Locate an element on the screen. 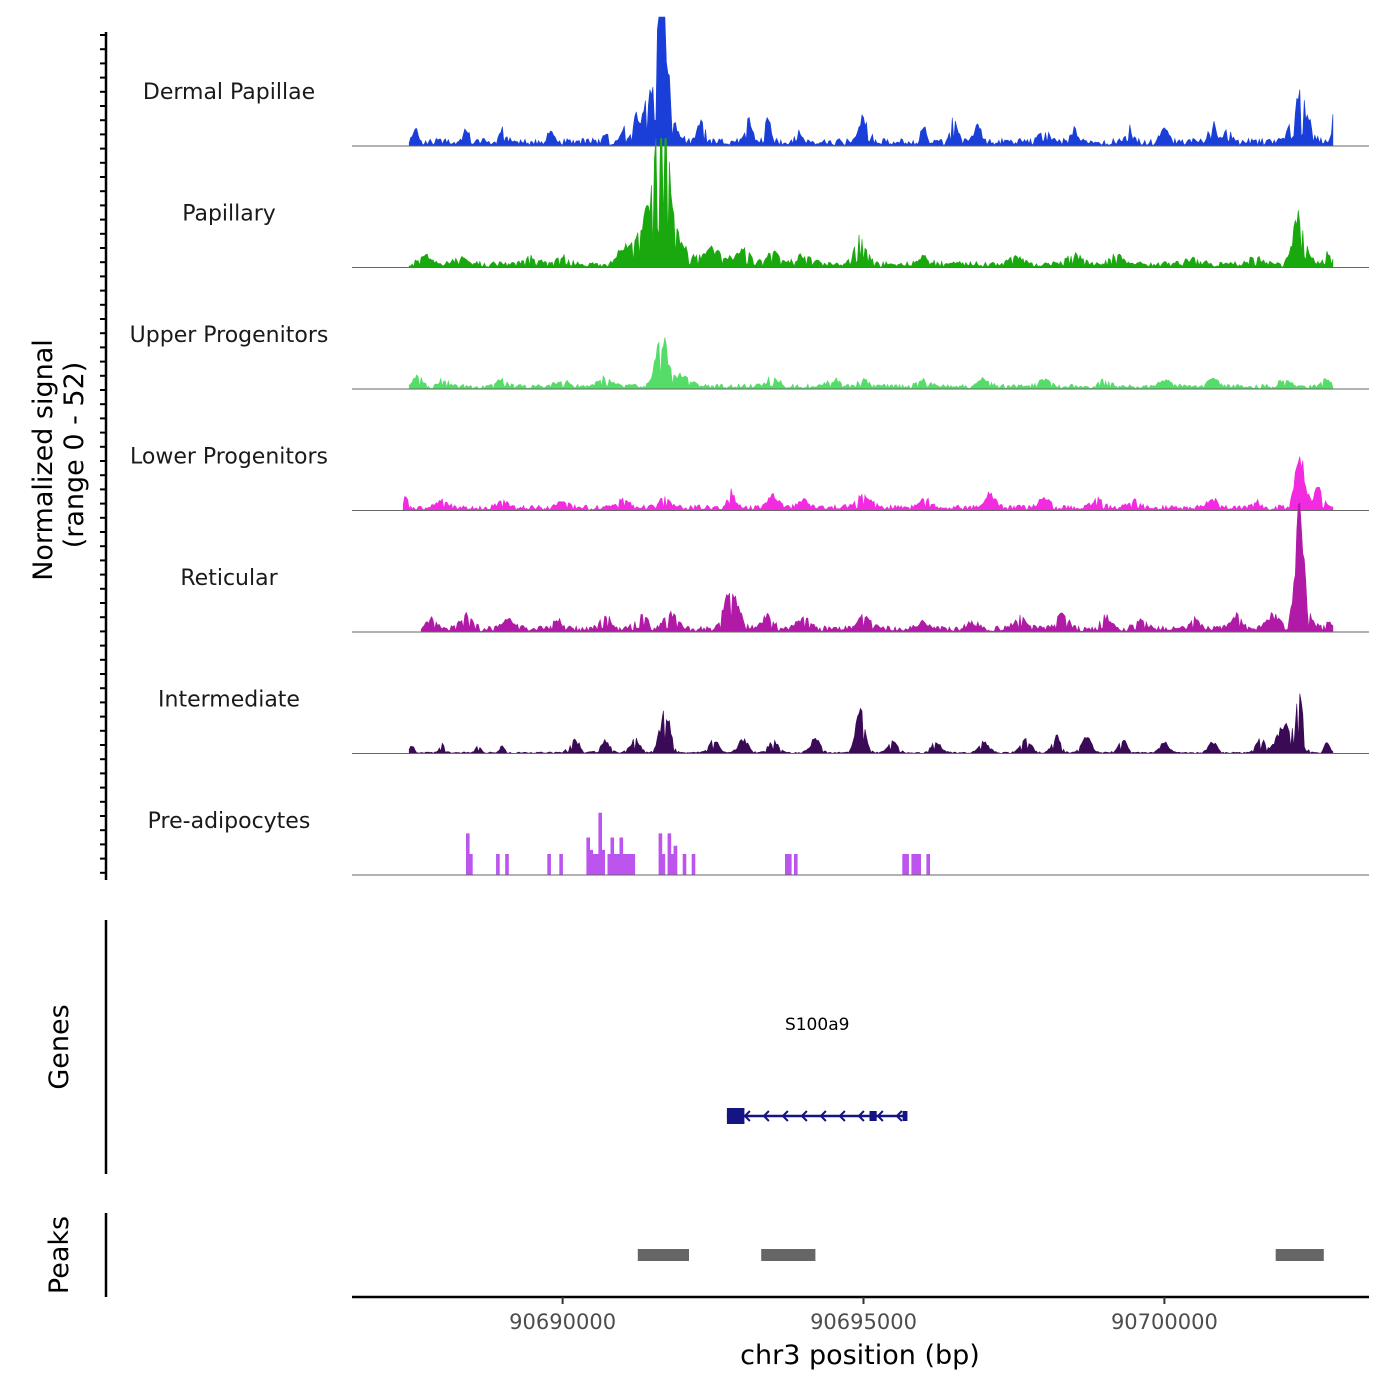 This screenshot has height=1400, width=1400. track-papillary: Papillary is located at coordinates (775, 203).